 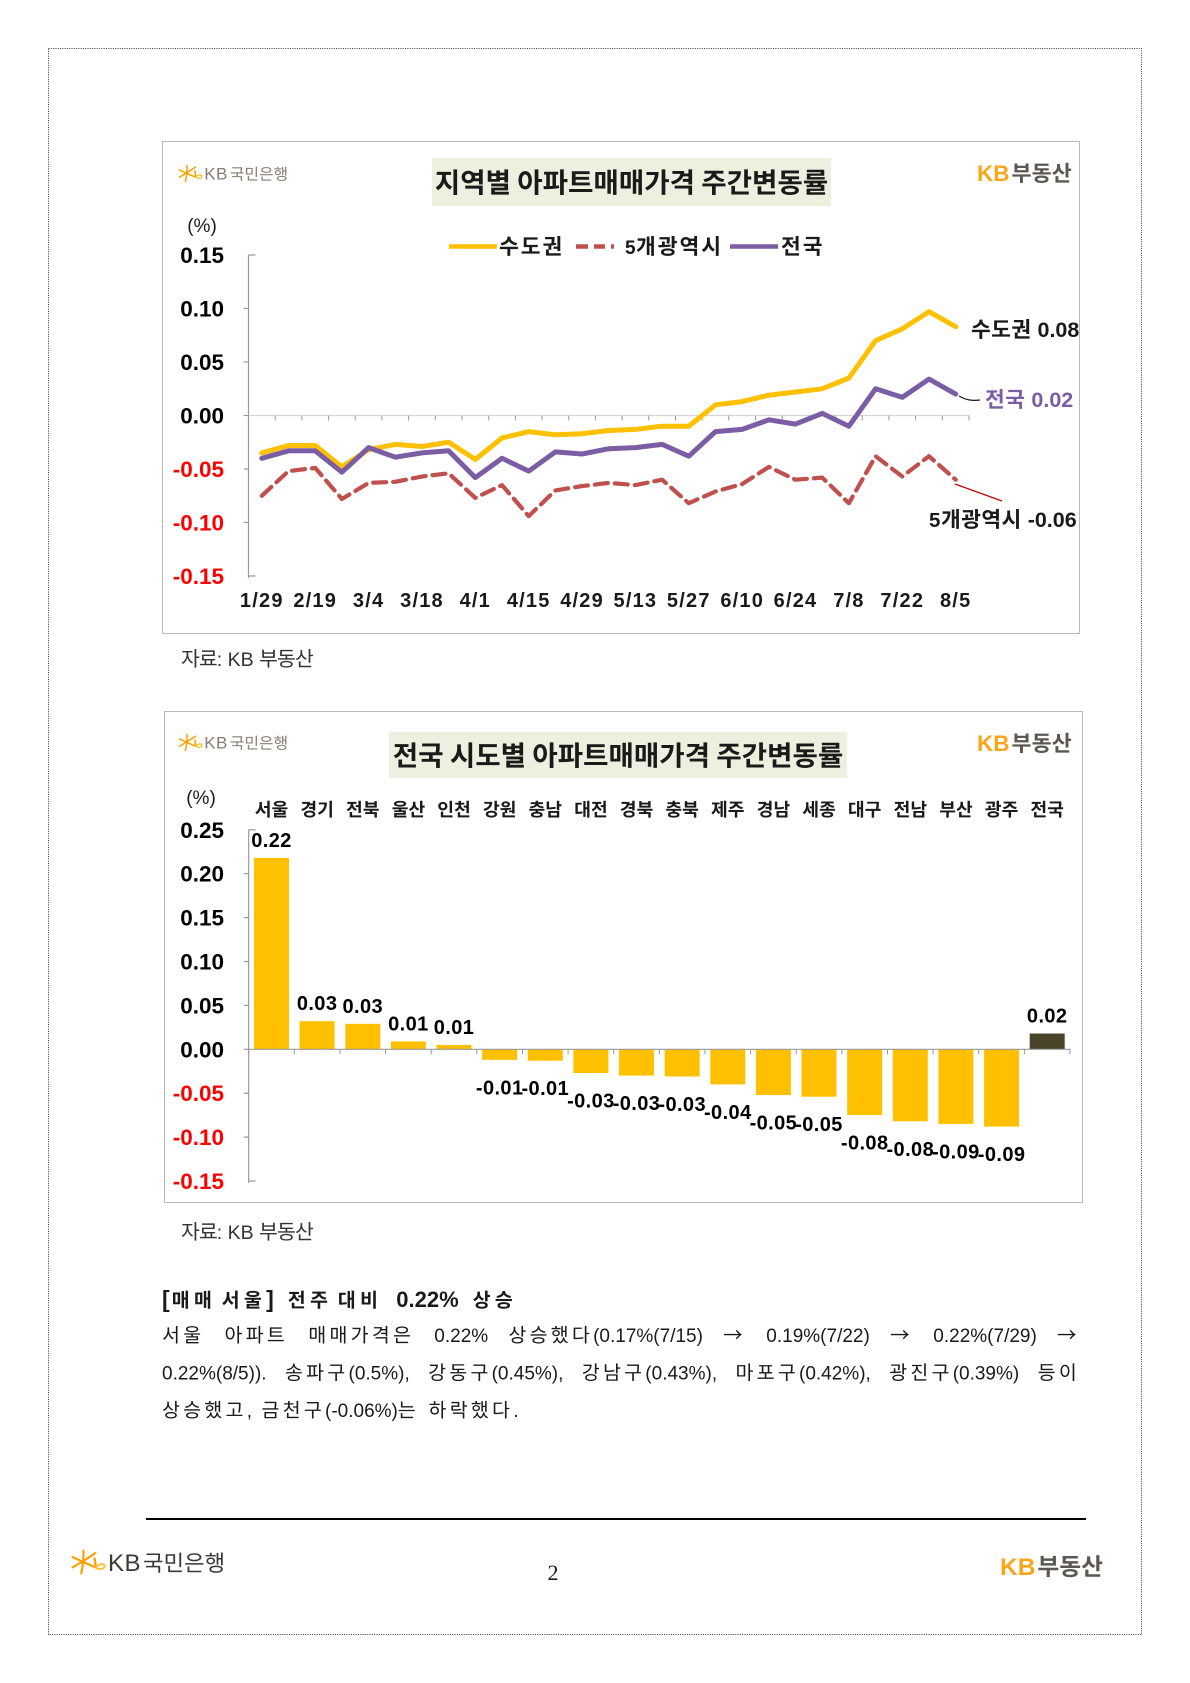 I want to click on svg-text: (0.45%),, so click(x=528, y=1374).